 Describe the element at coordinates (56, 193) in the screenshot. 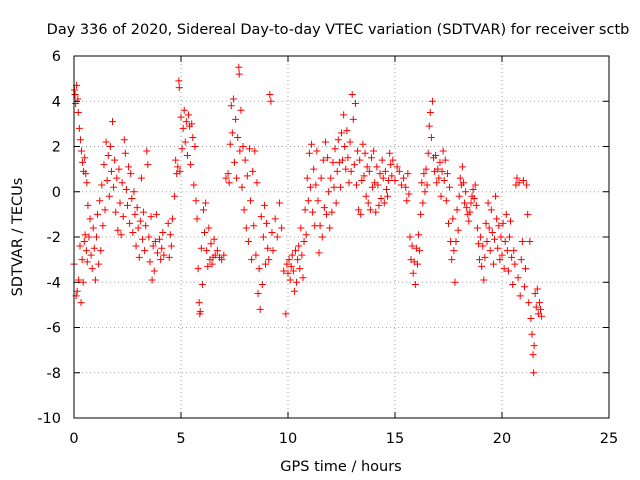

I see `y-tick-label: 0` at that location.